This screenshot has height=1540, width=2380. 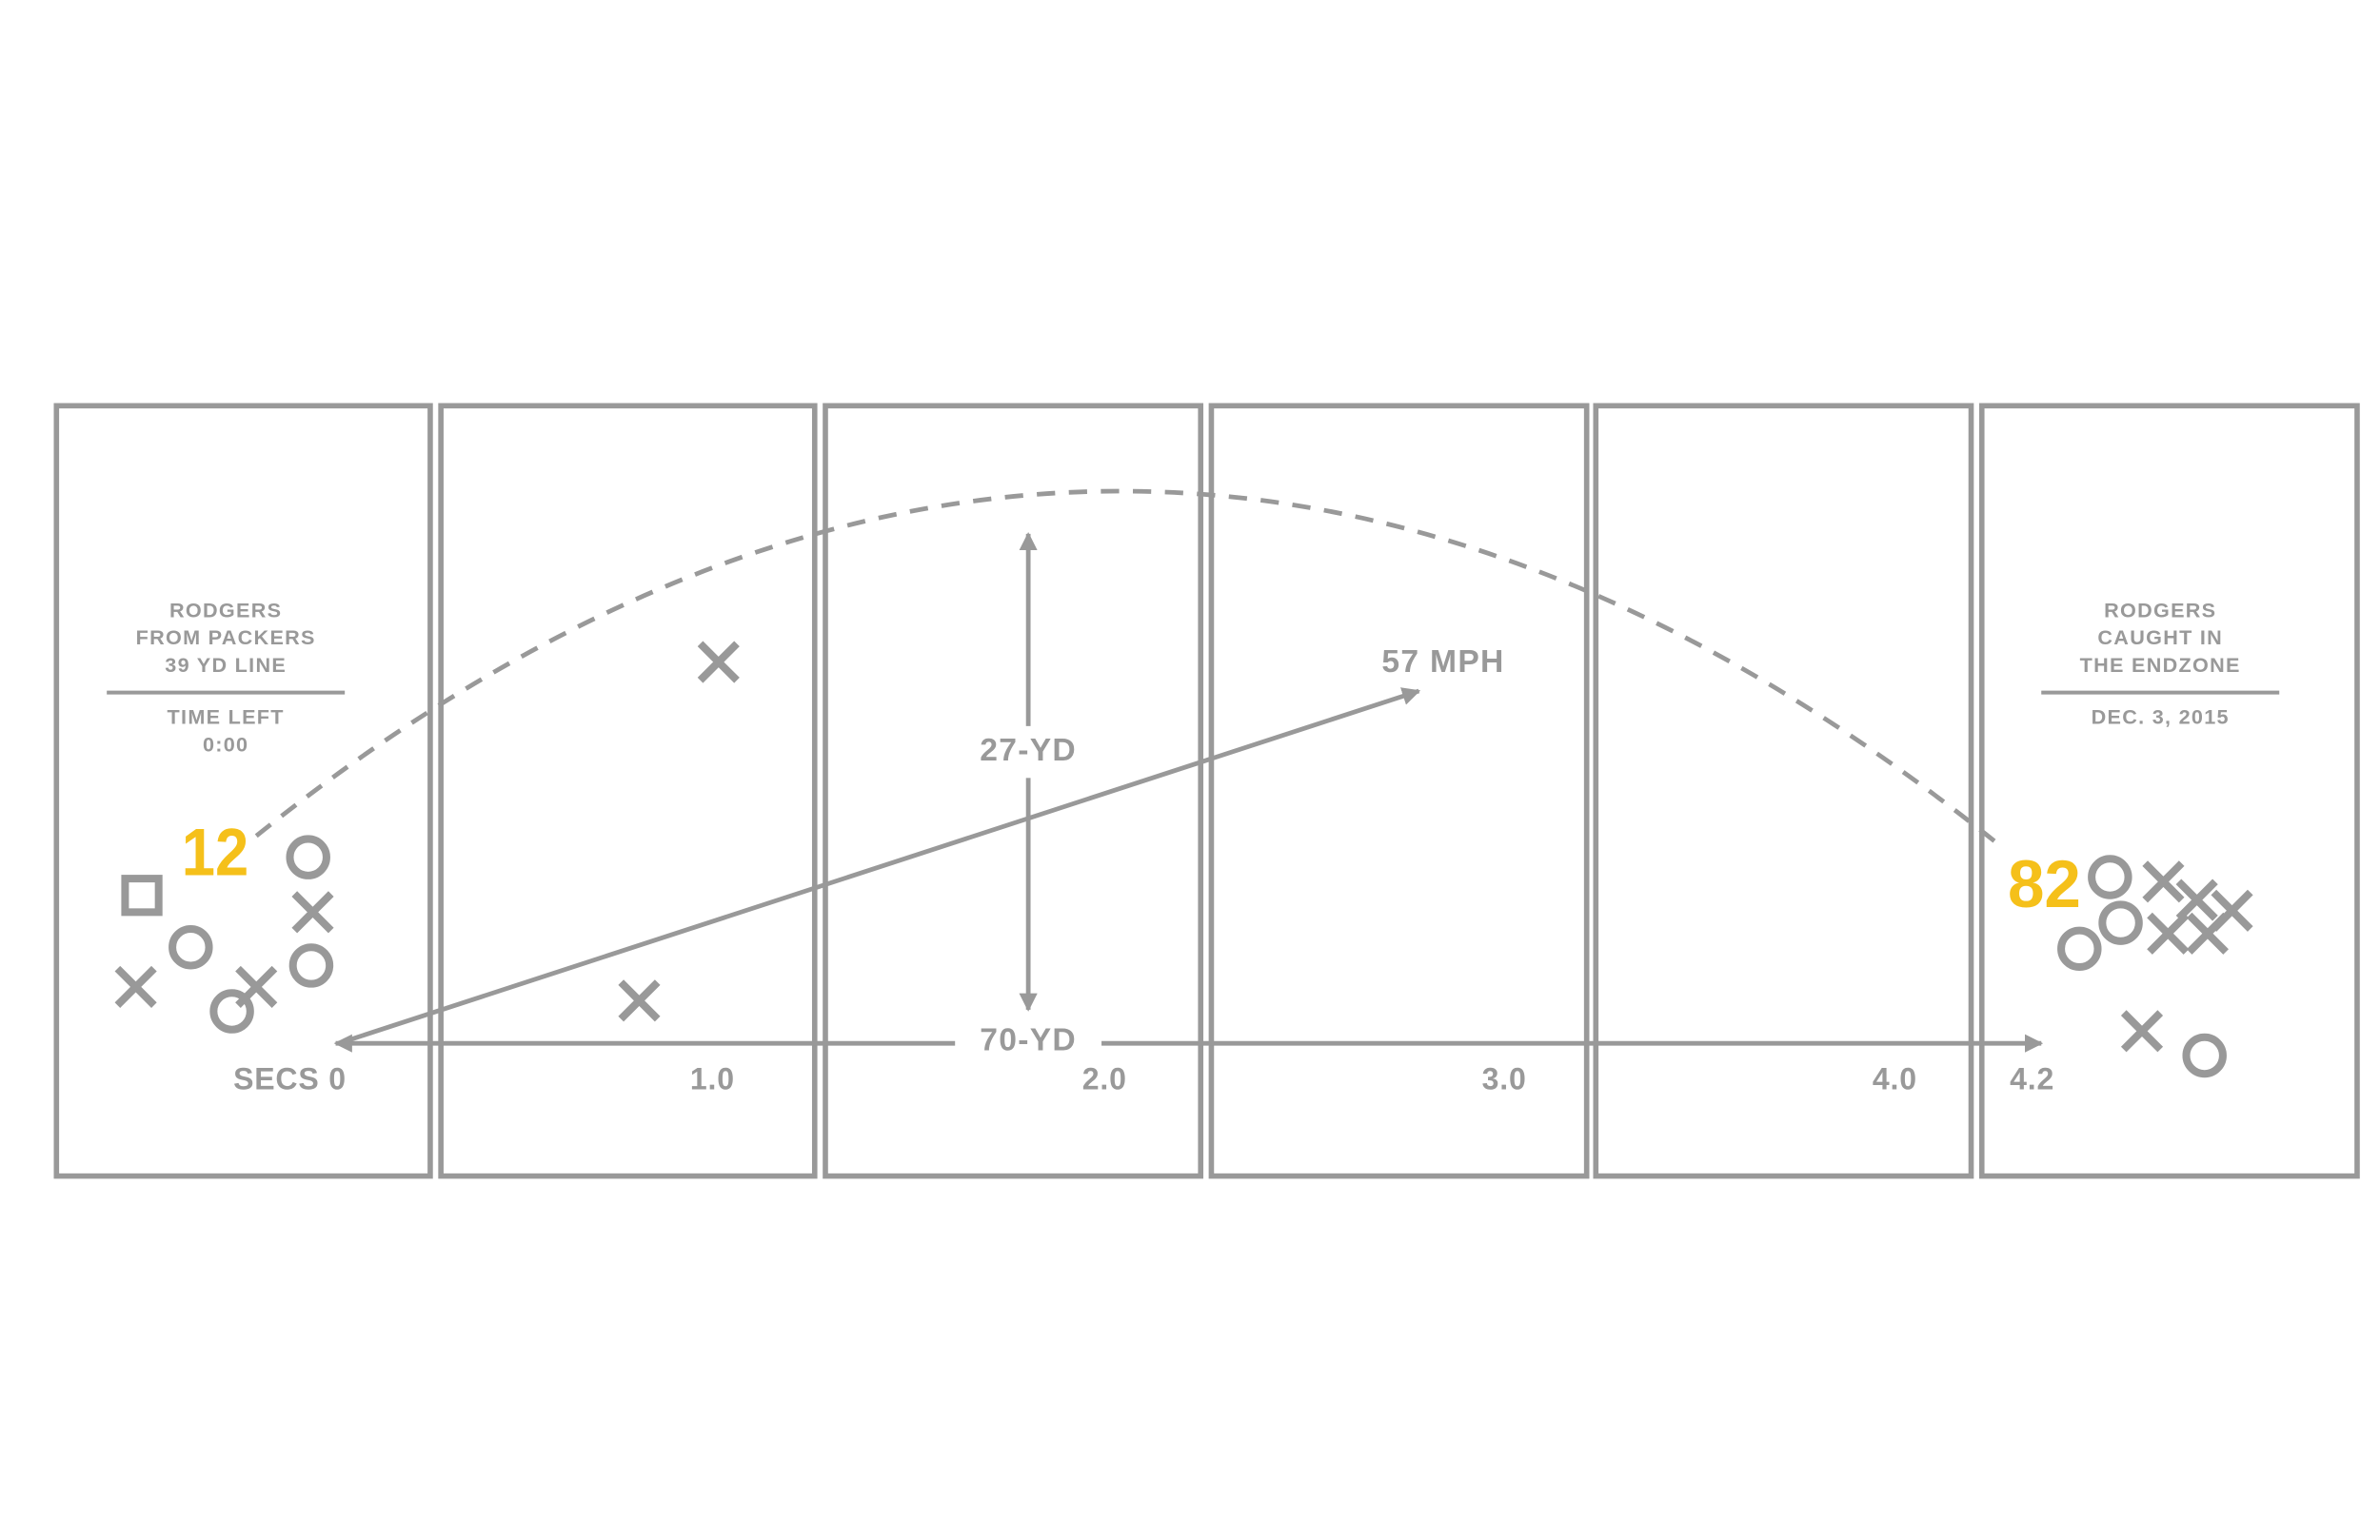 I want to click on time-label: 3.0, so click(x=1504, y=1079).